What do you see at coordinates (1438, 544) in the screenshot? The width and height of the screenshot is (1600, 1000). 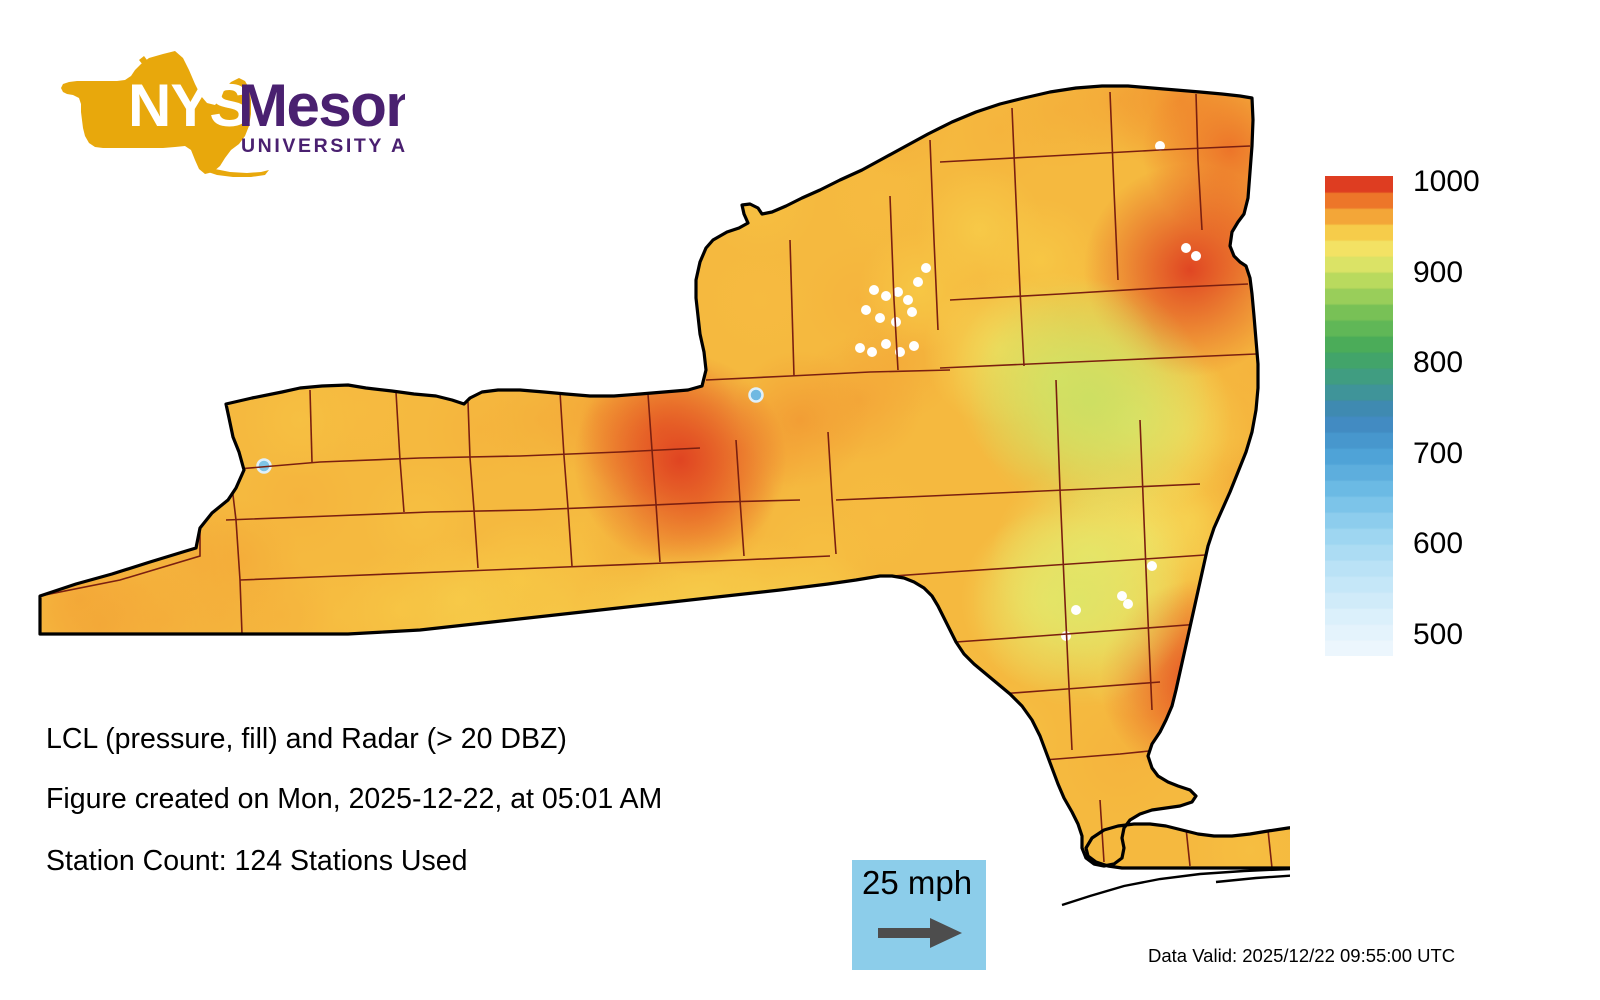 I see `colorbar-tick-600: 600` at bounding box center [1438, 544].